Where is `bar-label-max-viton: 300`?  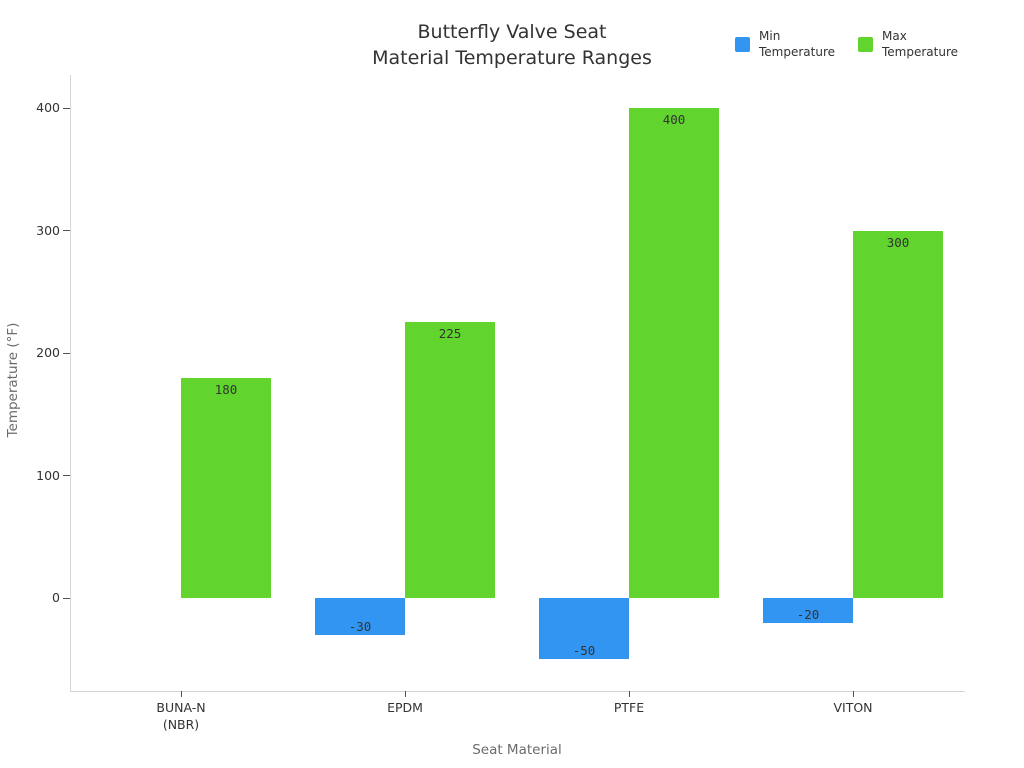 bar-label-max-viton: 300 is located at coordinates (898, 242).